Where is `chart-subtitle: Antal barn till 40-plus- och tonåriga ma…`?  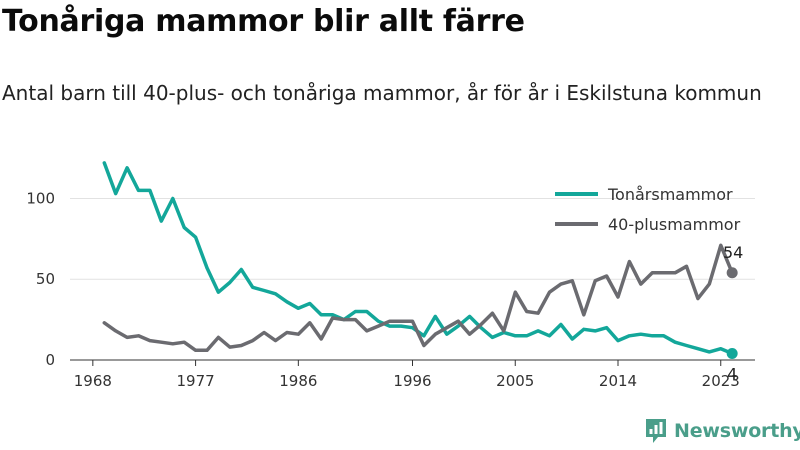 chart-subtitle: Antal barn till 40-plus- och tonåriga ma… is located at coordinates (382, 93).